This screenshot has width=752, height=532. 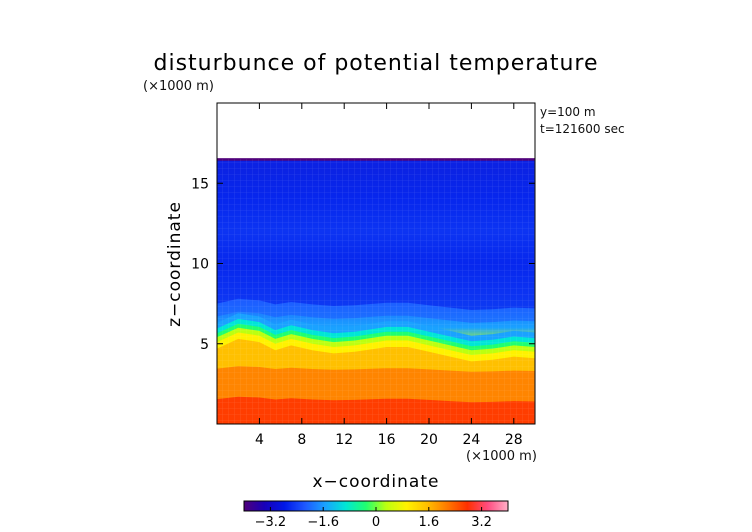 I want to click on x-tick-label: 20, so click(x=429, y=440).